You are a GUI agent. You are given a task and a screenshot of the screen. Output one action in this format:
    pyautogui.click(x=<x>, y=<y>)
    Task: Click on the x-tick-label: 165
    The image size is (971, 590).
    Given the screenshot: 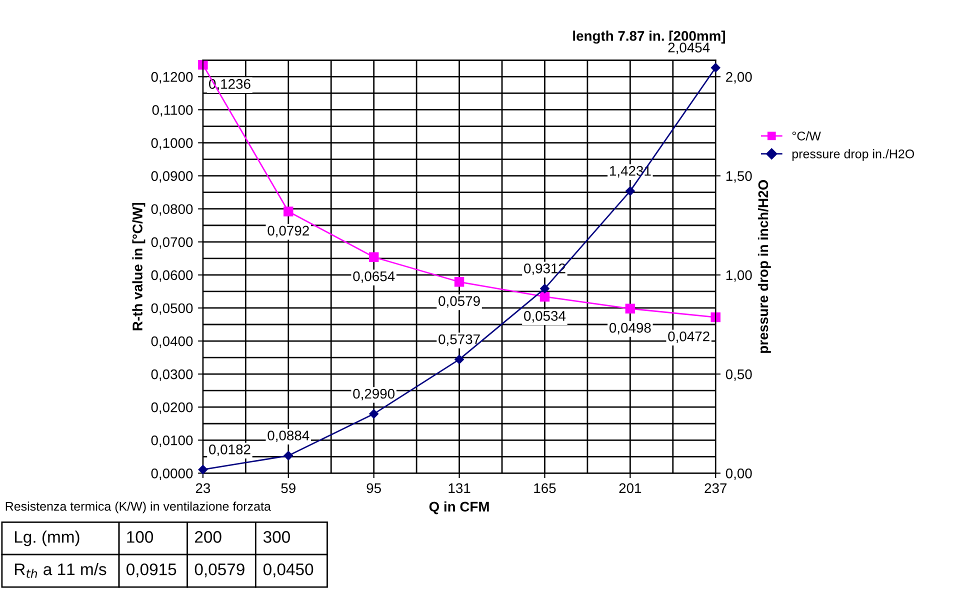 What is the action you would take?
    pyautogui.click(x=545, y=488)
    